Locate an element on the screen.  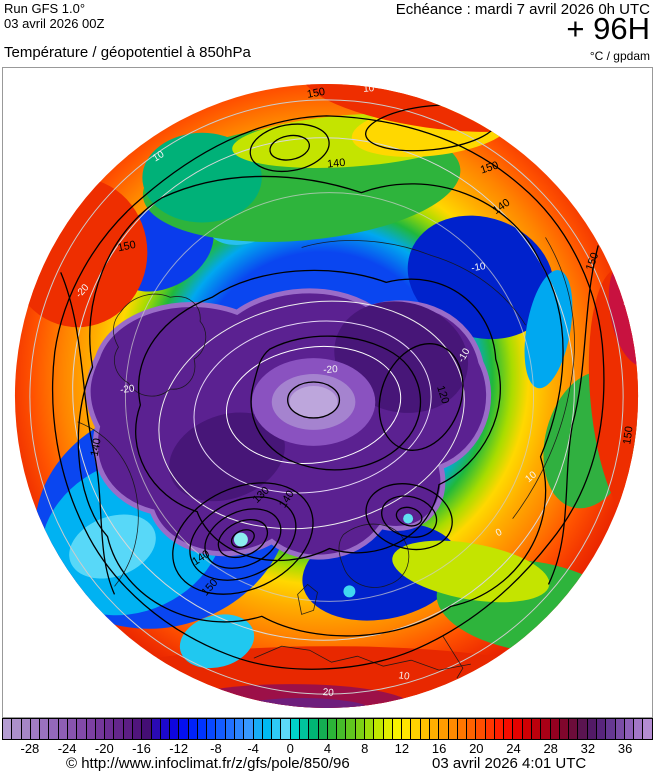
colorbar-tick-label: 0 is located at coordinates (290, 748).